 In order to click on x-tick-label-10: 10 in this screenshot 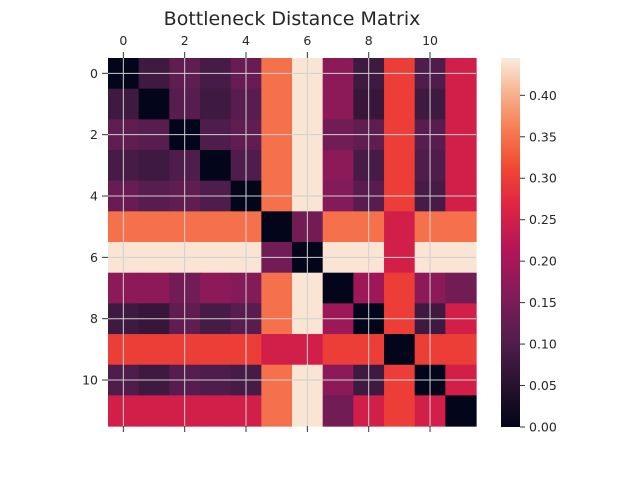, I will do `click(430, 40)`.